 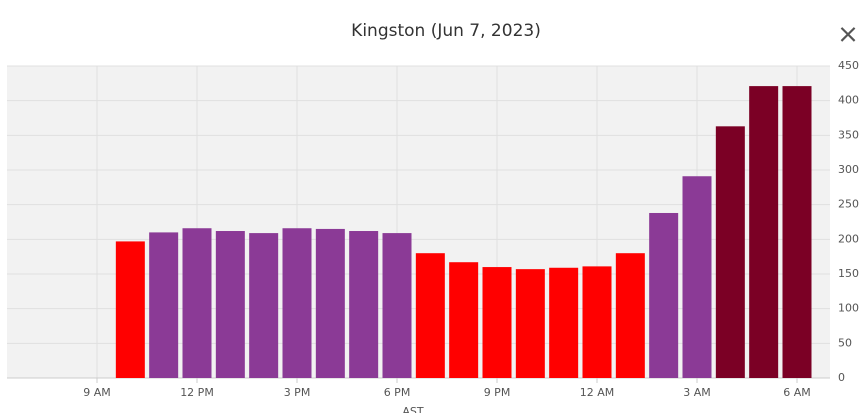 What do you see at coordinates (848, 134) in the screenshot?
I see `y-tick-label: 350` at bounding box center [848, 134].